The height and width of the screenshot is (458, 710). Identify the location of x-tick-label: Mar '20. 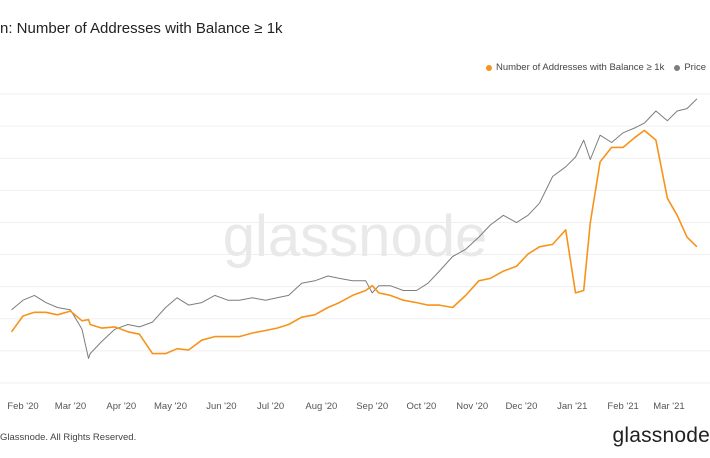
(70, 406).